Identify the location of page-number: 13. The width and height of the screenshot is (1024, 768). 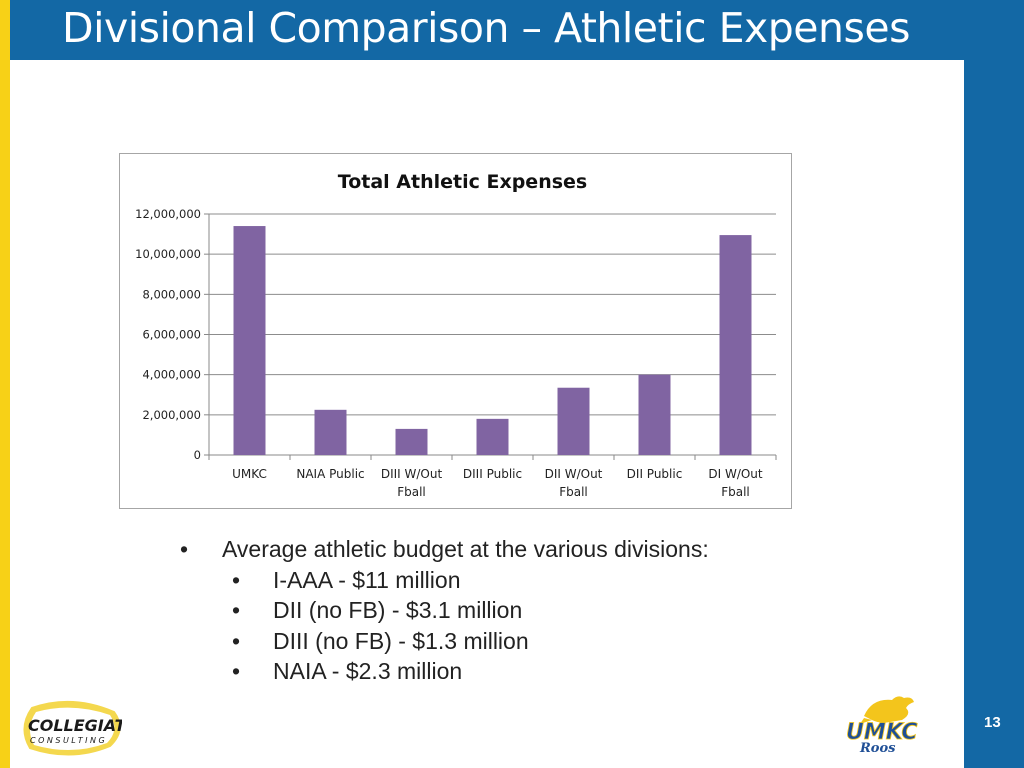
(992, 722).